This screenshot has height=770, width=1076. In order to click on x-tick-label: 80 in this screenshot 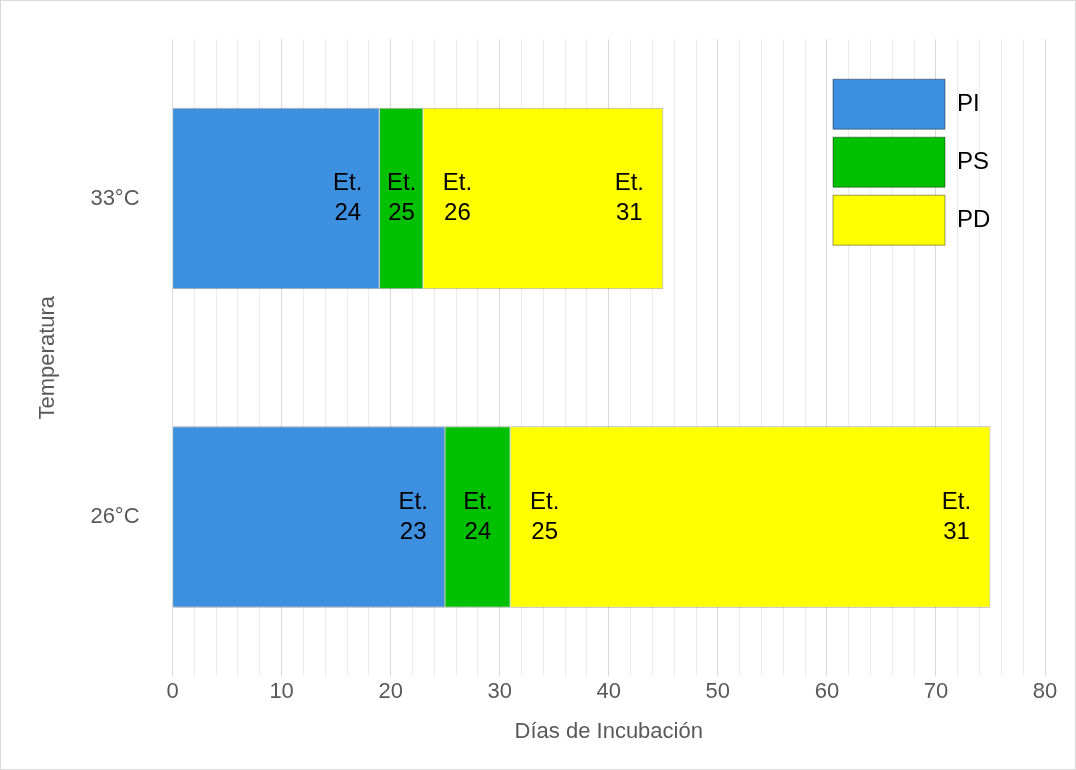, I will do `click(1045, 691)`.